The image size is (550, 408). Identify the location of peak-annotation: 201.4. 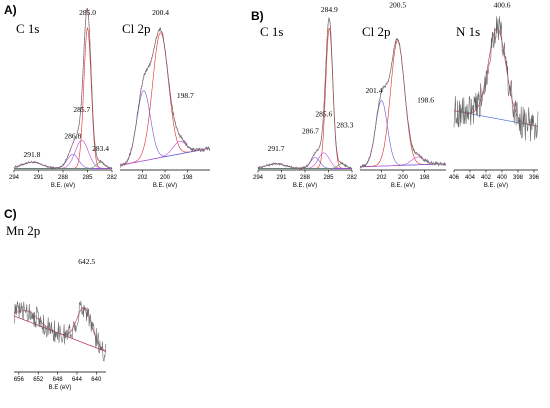
(374, 90).